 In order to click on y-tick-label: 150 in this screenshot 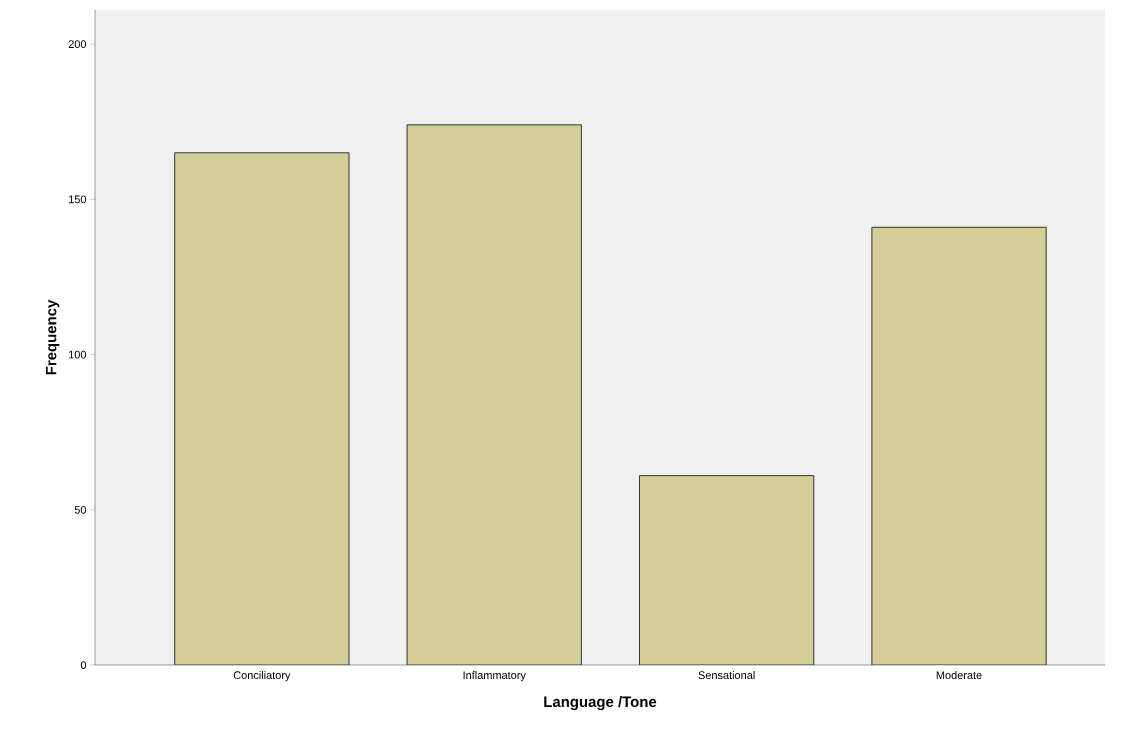, I will do `click(78, 199)`.